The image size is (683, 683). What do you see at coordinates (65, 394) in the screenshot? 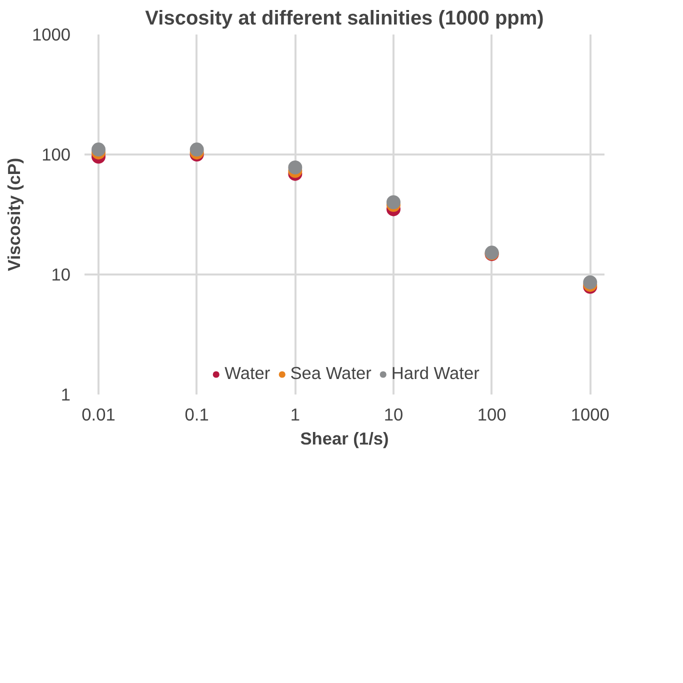
I see `y-tick-label: 1` at bounding box center [65, 394].